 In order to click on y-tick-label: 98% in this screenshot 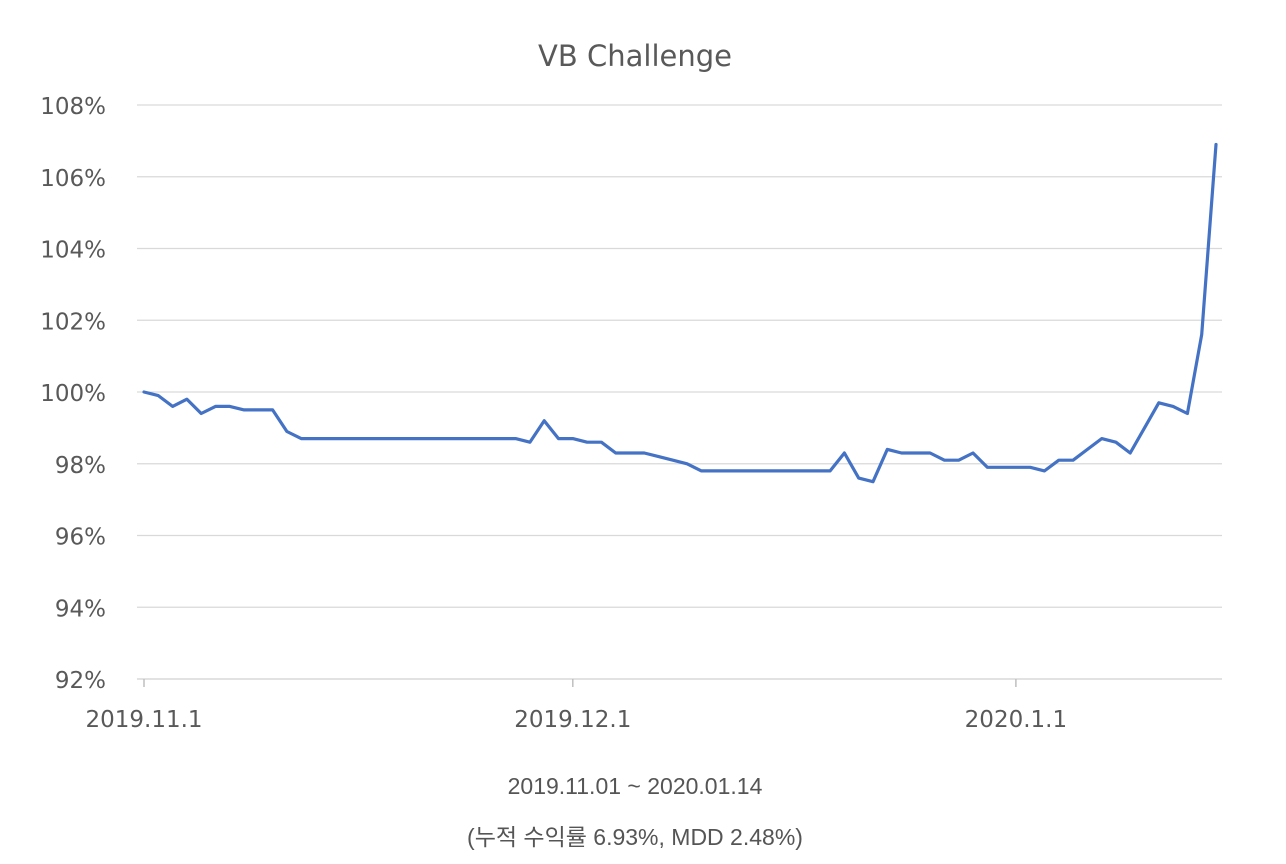, I will do `click(80, 466)`.